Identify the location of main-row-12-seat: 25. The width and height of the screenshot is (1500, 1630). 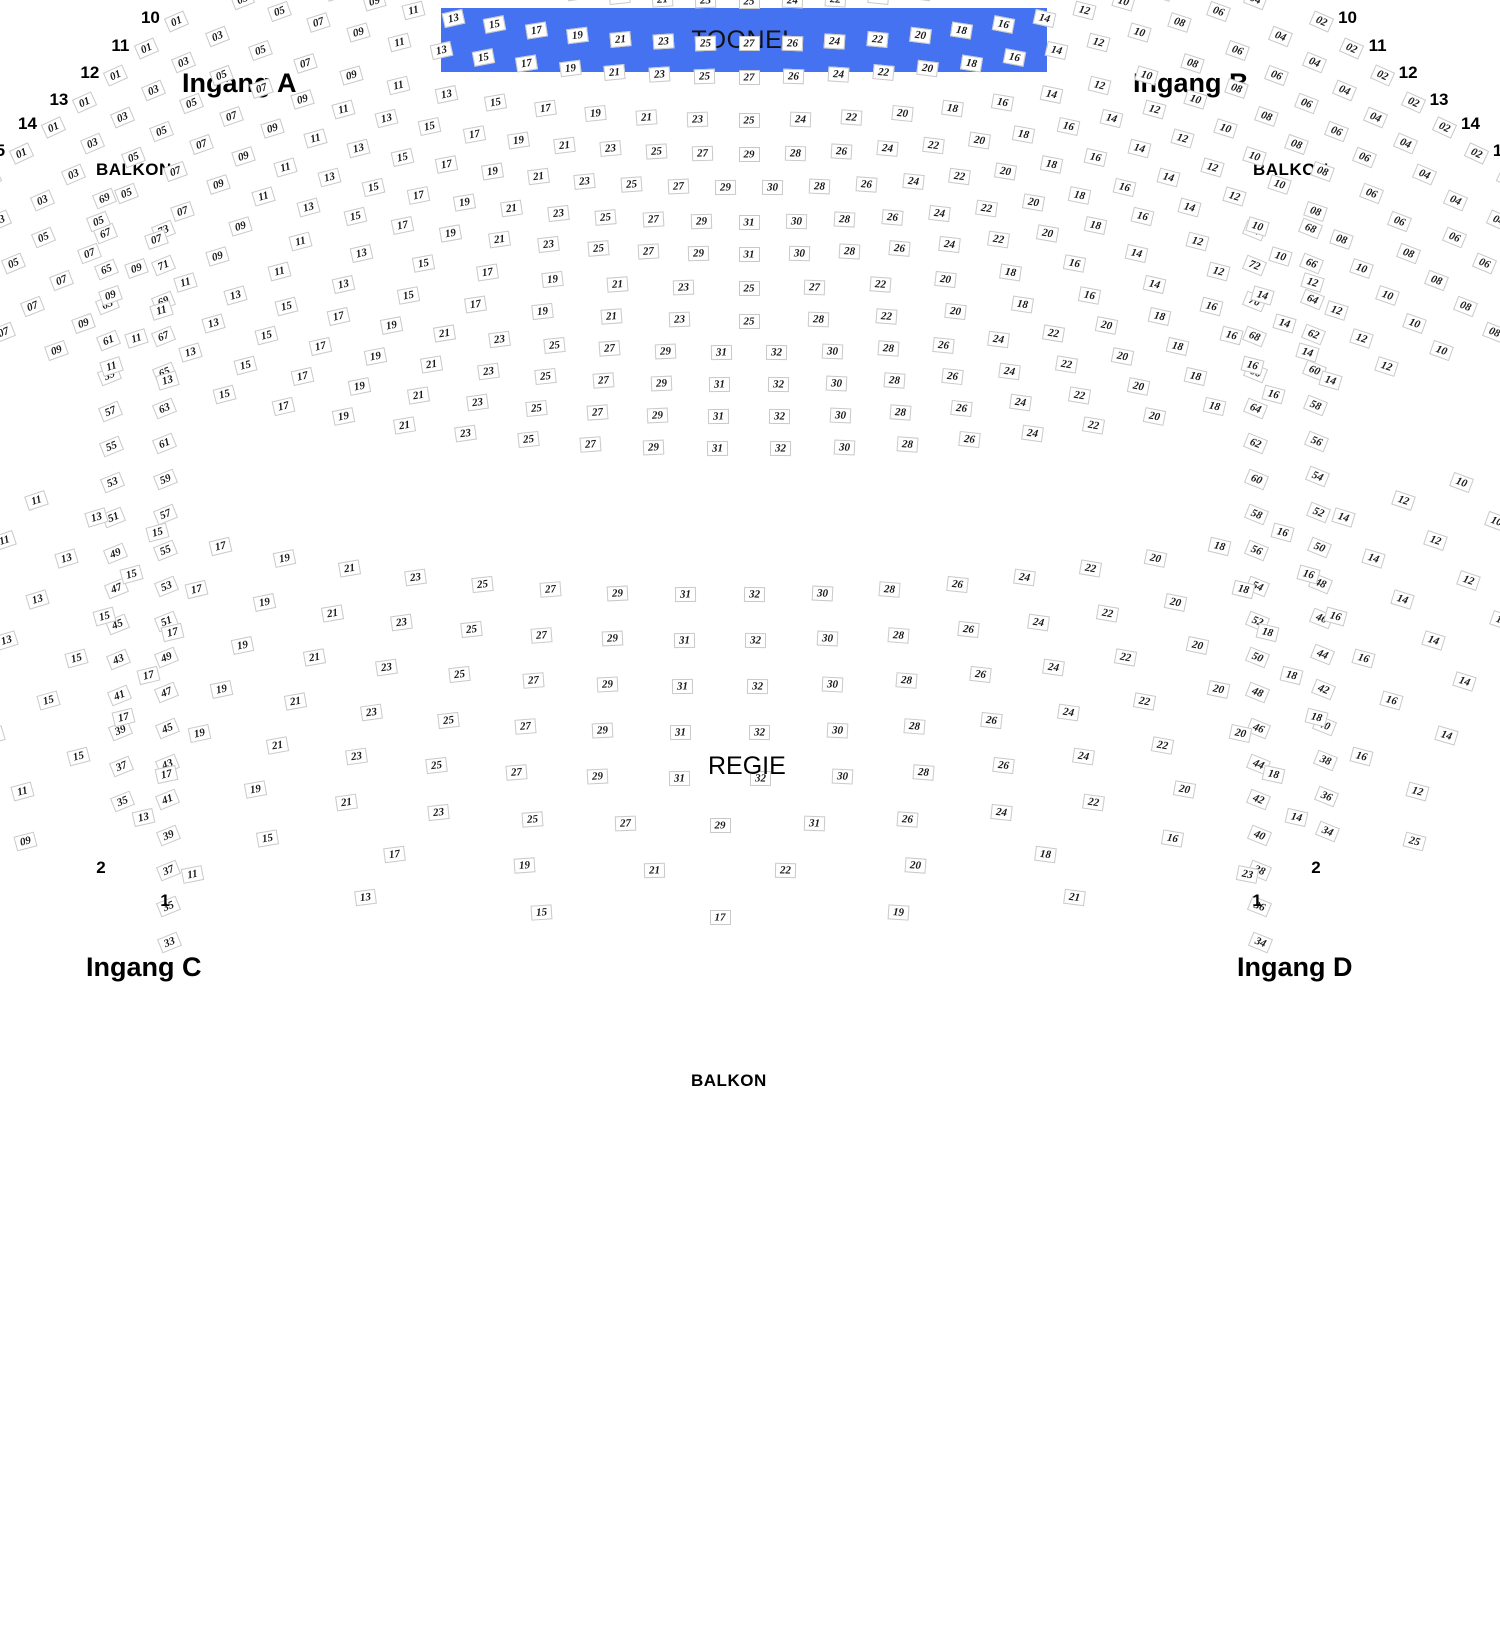
(631, 184).